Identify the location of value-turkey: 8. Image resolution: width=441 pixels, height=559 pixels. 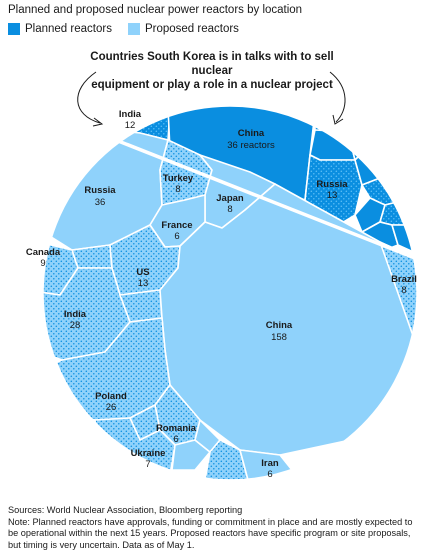
(177, 189).